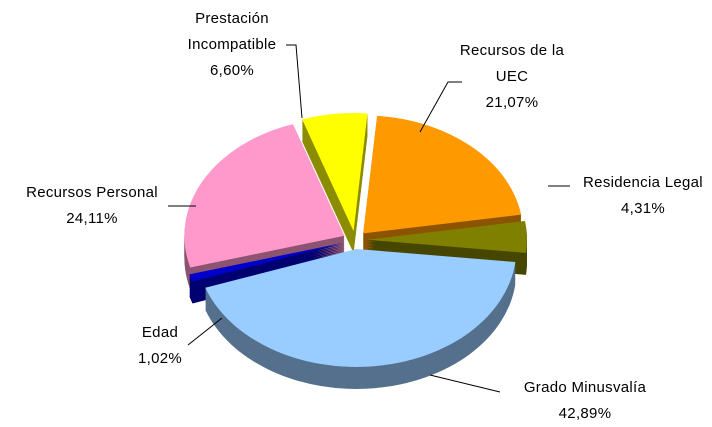 The width and height of the screenshot is (712, 427). What do you see at coordinates (585, 387) in the screenshot?
I see `category-label: Grado Minusvalía` at bounding box center [585, 387].